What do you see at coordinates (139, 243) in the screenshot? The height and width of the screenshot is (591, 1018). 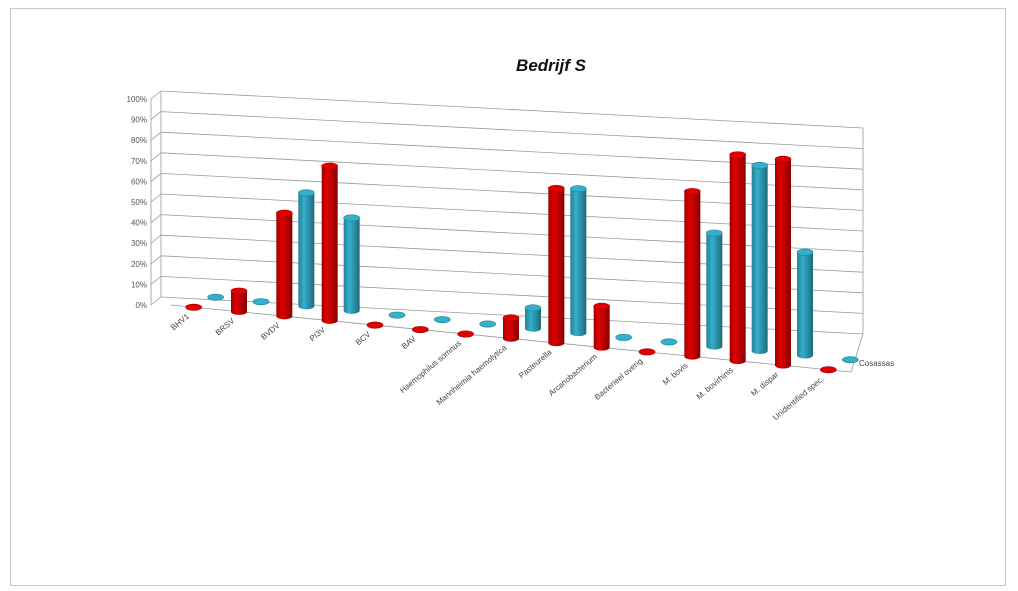 I see `y-tick-label: 30%` at bounding box center [139, 243].